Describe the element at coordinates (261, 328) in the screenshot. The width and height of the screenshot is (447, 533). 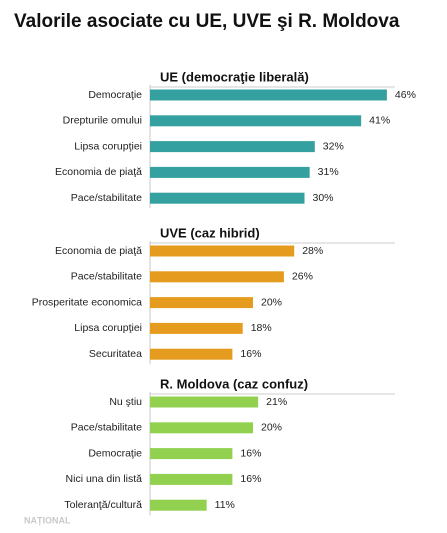
I see `value-label: 18%` at that location.